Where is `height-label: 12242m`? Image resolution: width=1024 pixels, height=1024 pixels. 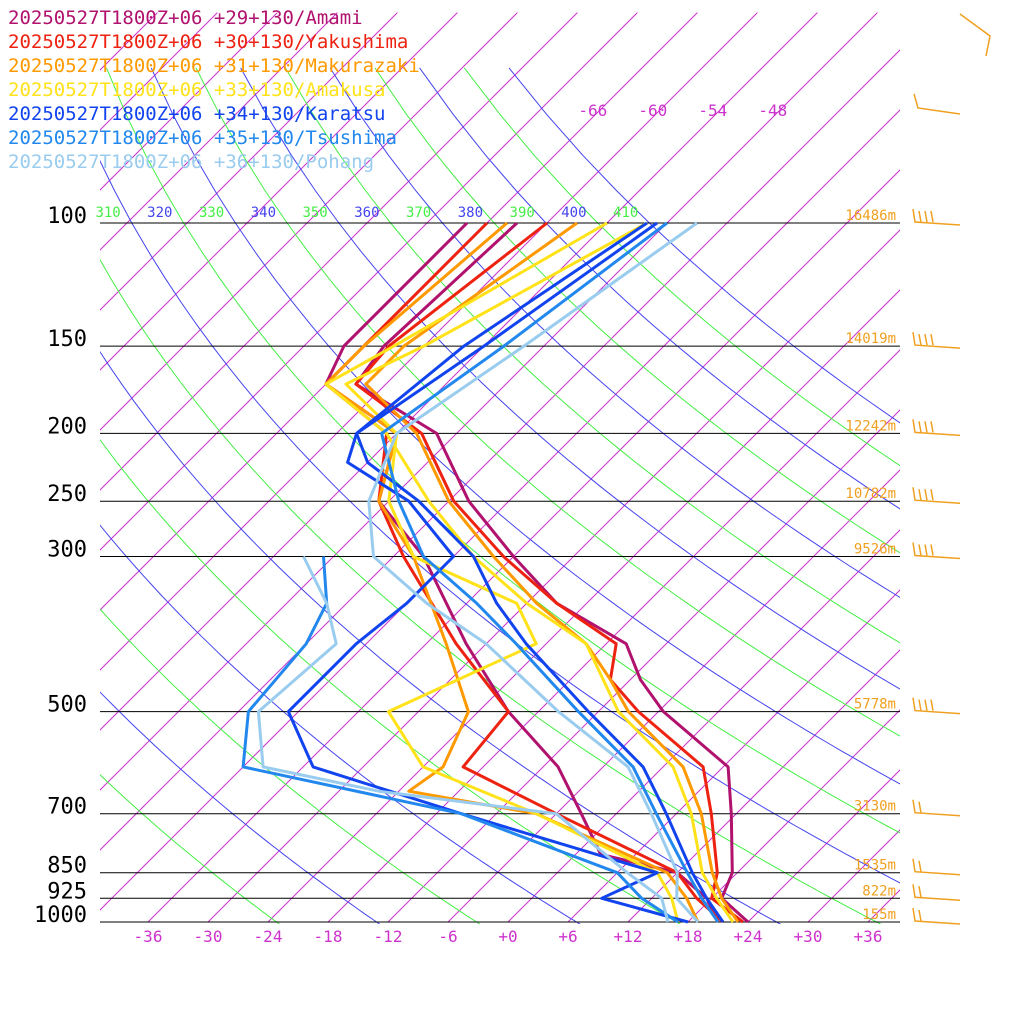 height-label: 12242m is located at coordinates (870, 426).